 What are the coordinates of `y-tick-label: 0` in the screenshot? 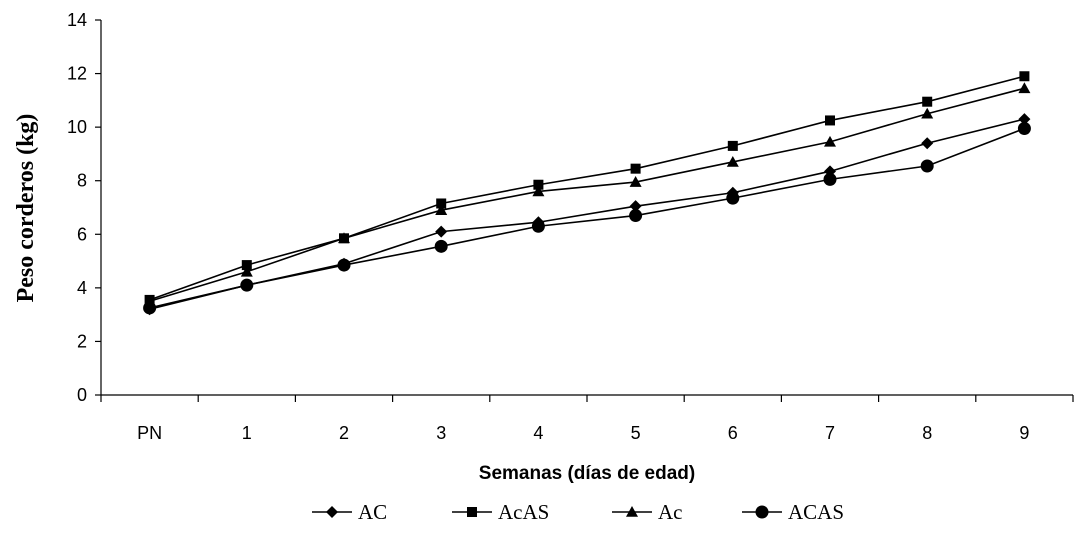 It's located at (82, 395).